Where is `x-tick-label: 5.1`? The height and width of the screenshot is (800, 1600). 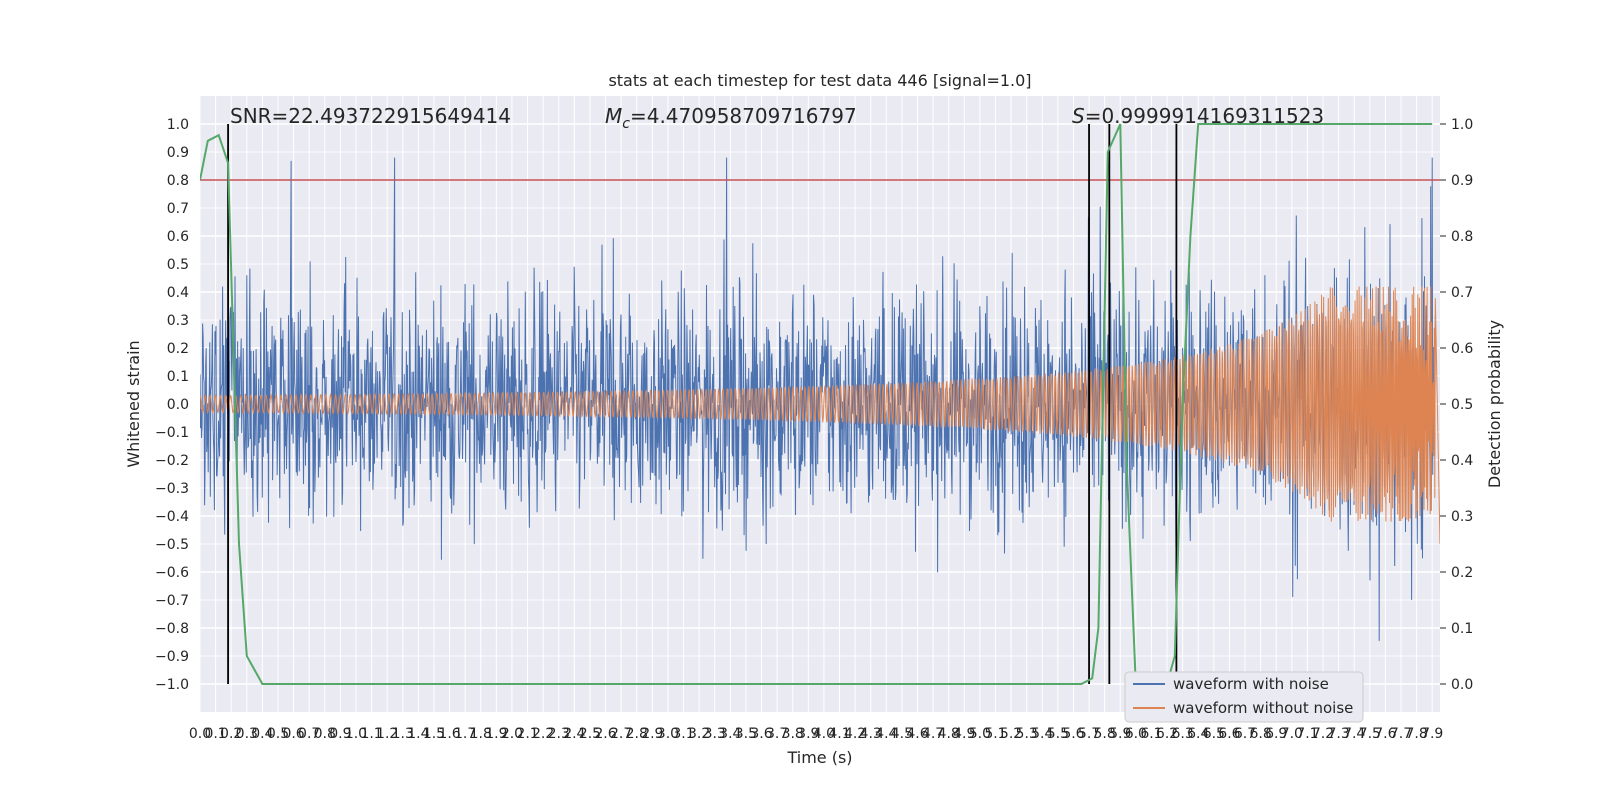
x-tick-label: 5.1 is located at coordinates (995, 734).